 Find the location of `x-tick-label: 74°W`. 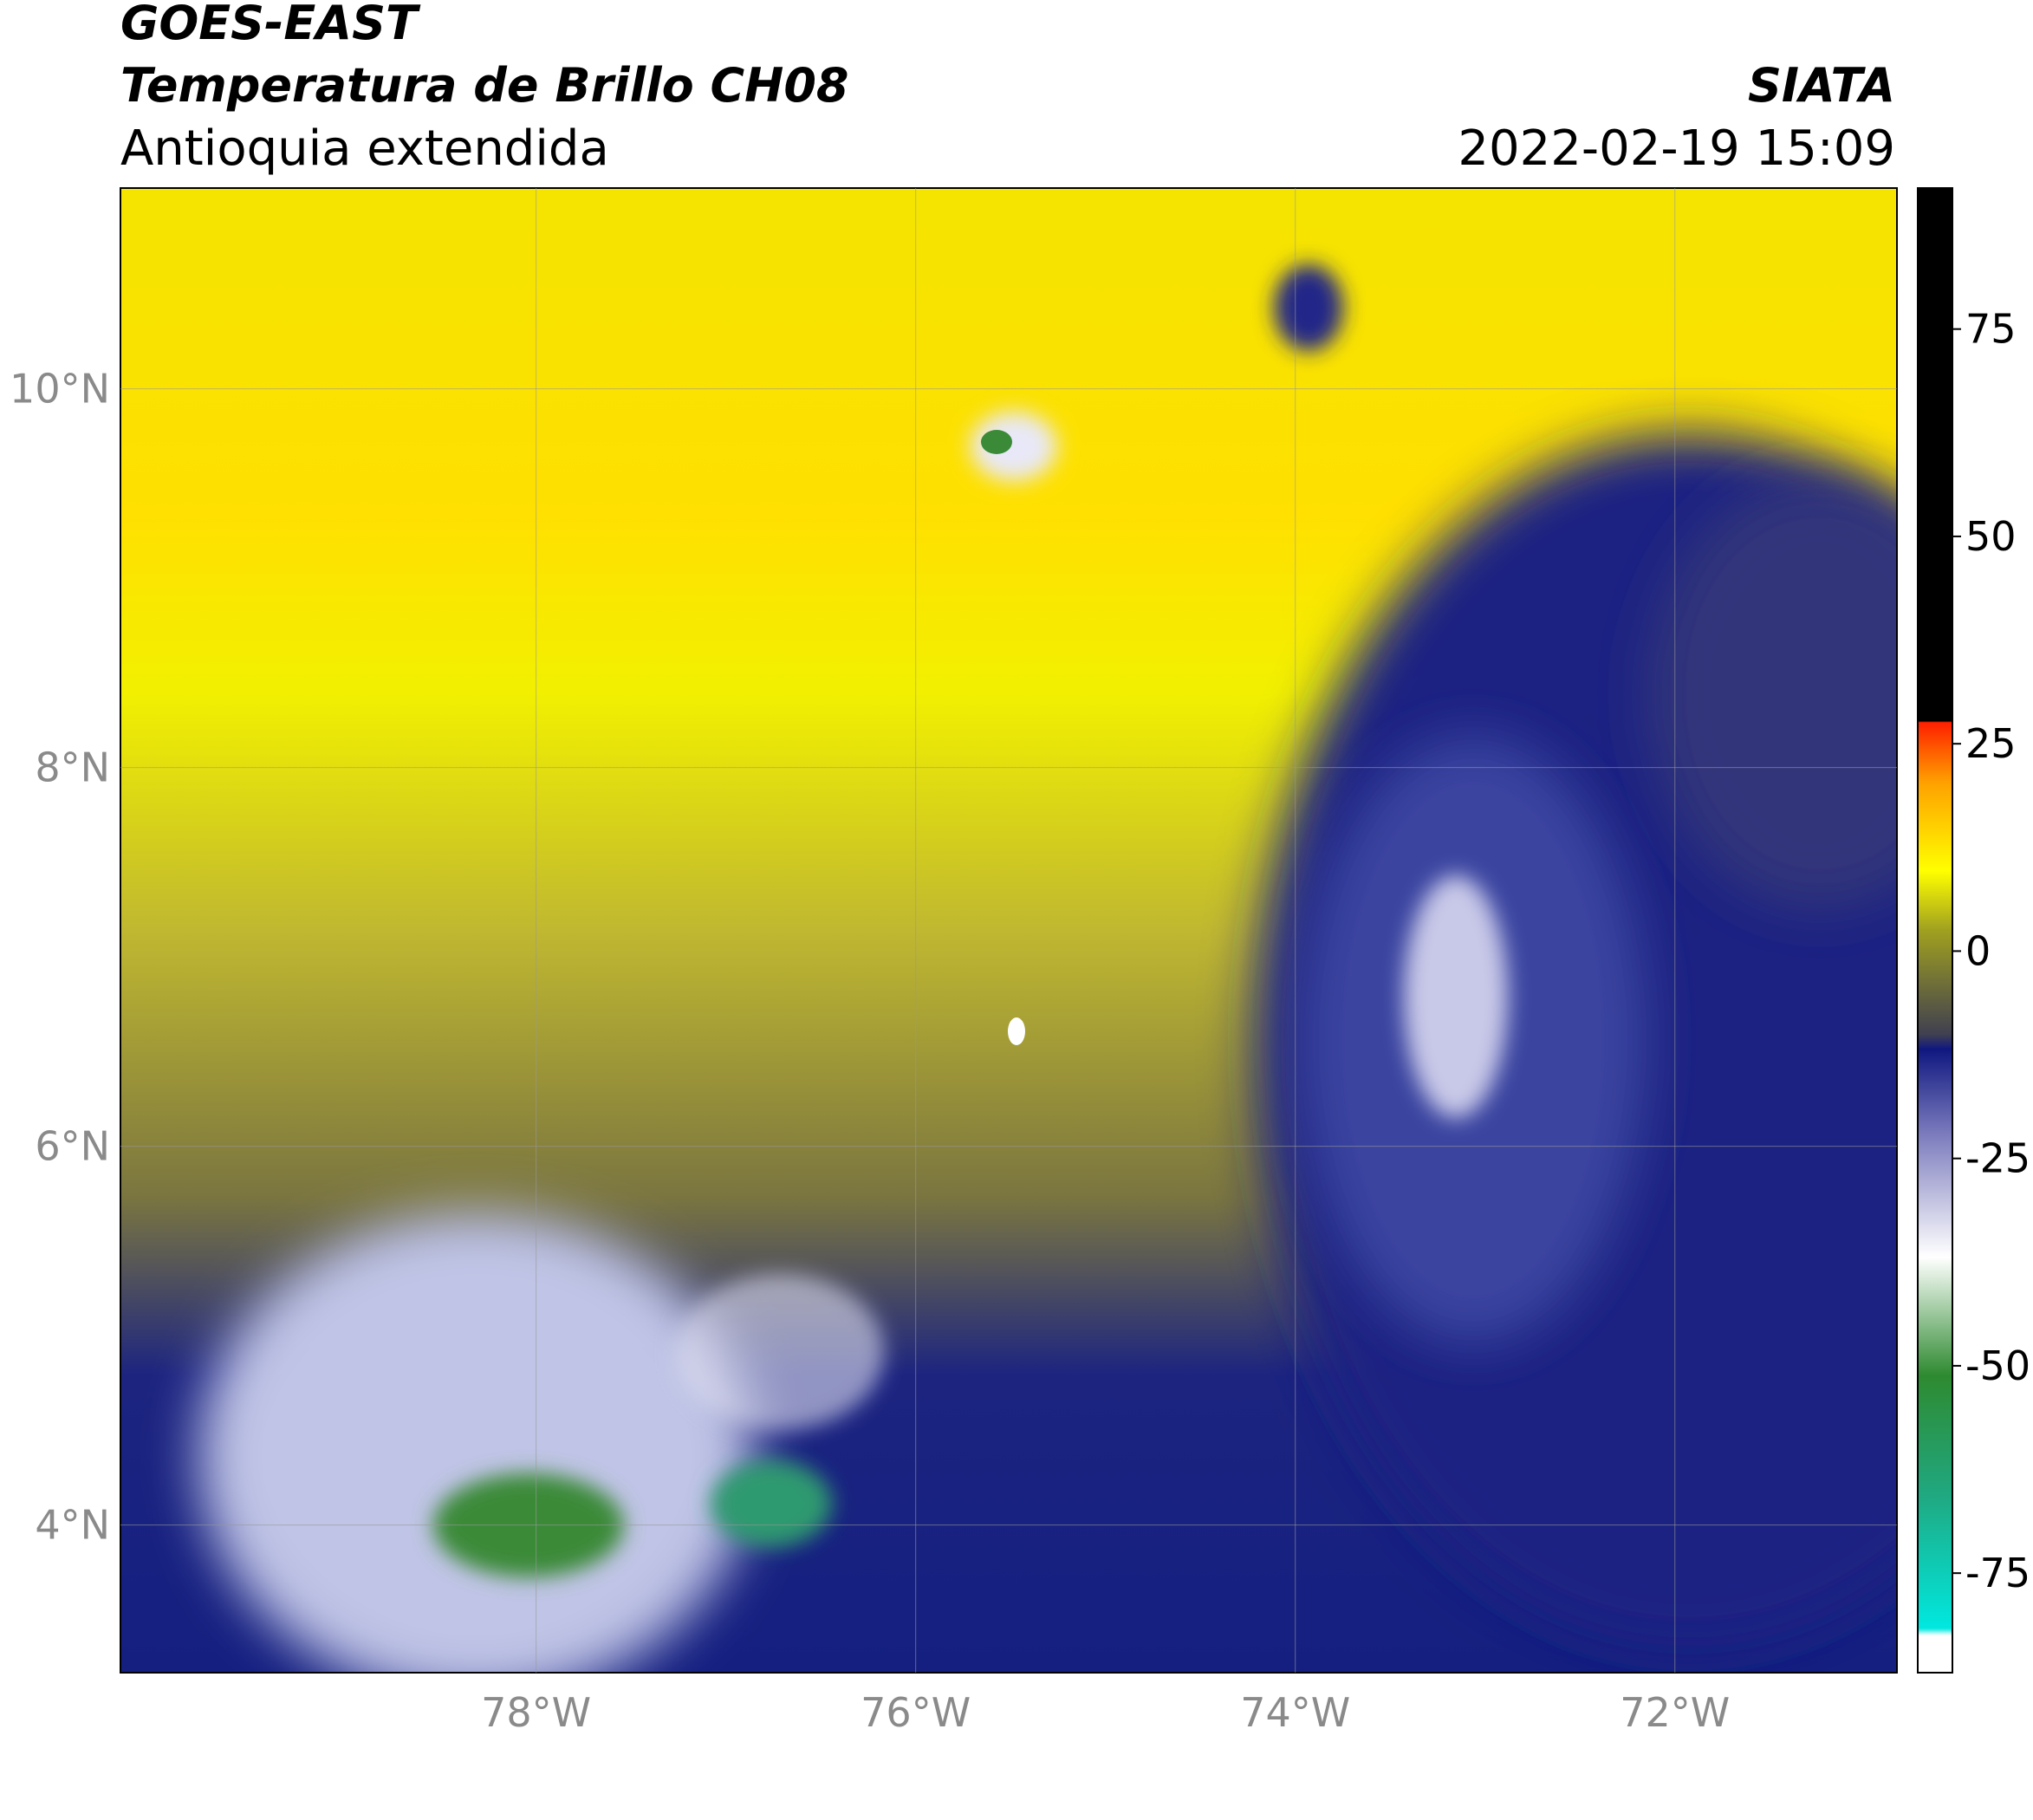

x-tick-label: 74°W is located at coordinates (1295, 1712).